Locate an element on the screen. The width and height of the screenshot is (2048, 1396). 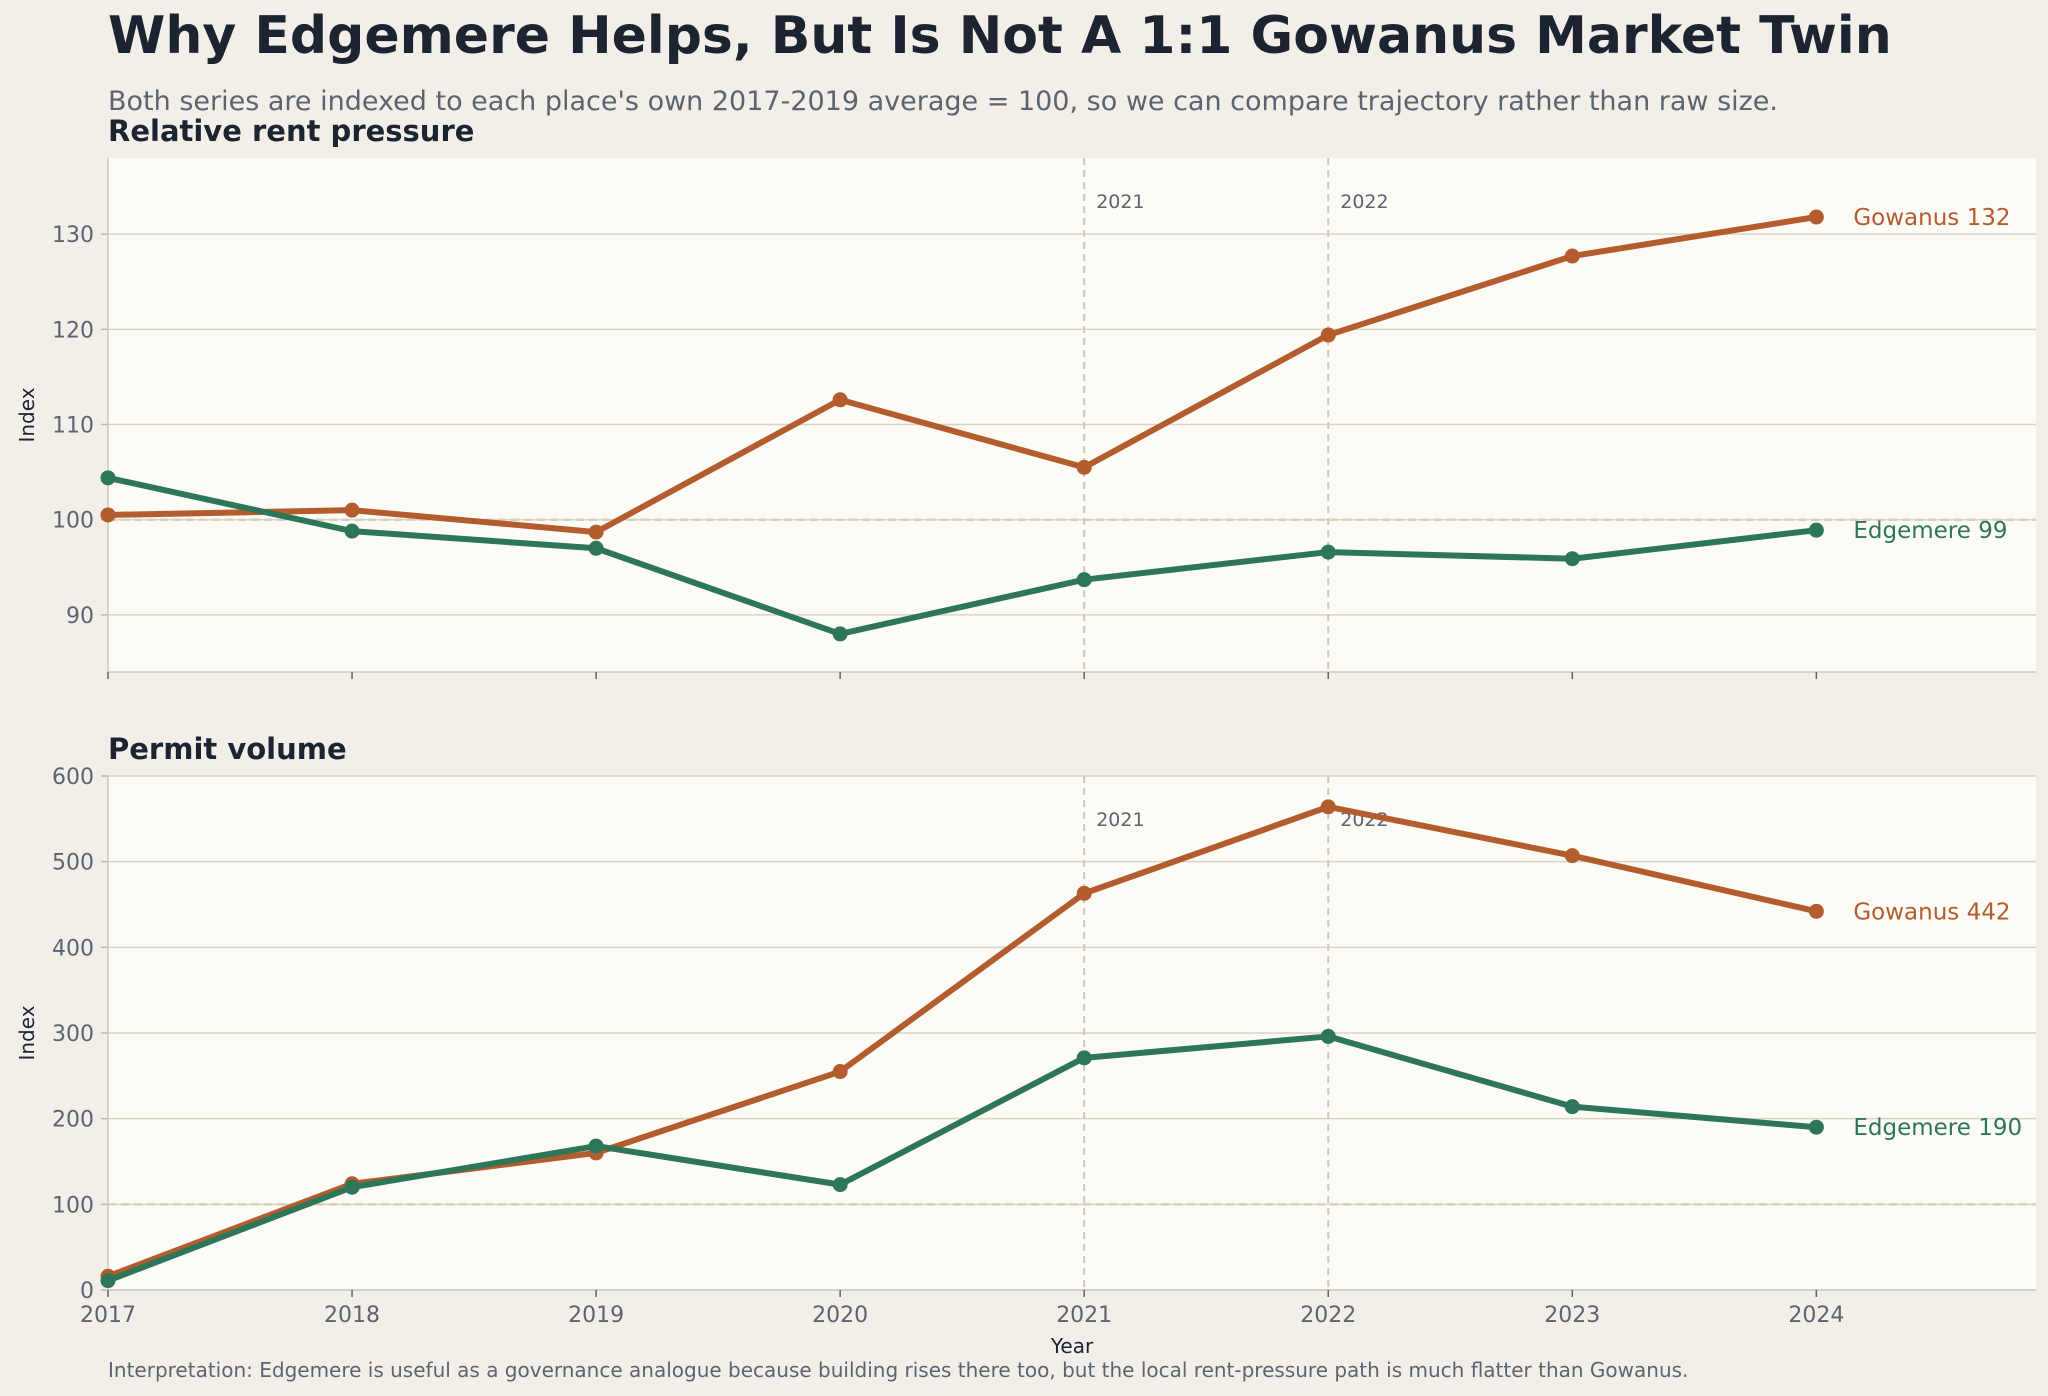
y-tick-label: 130 is located at coordinates (73, 235).